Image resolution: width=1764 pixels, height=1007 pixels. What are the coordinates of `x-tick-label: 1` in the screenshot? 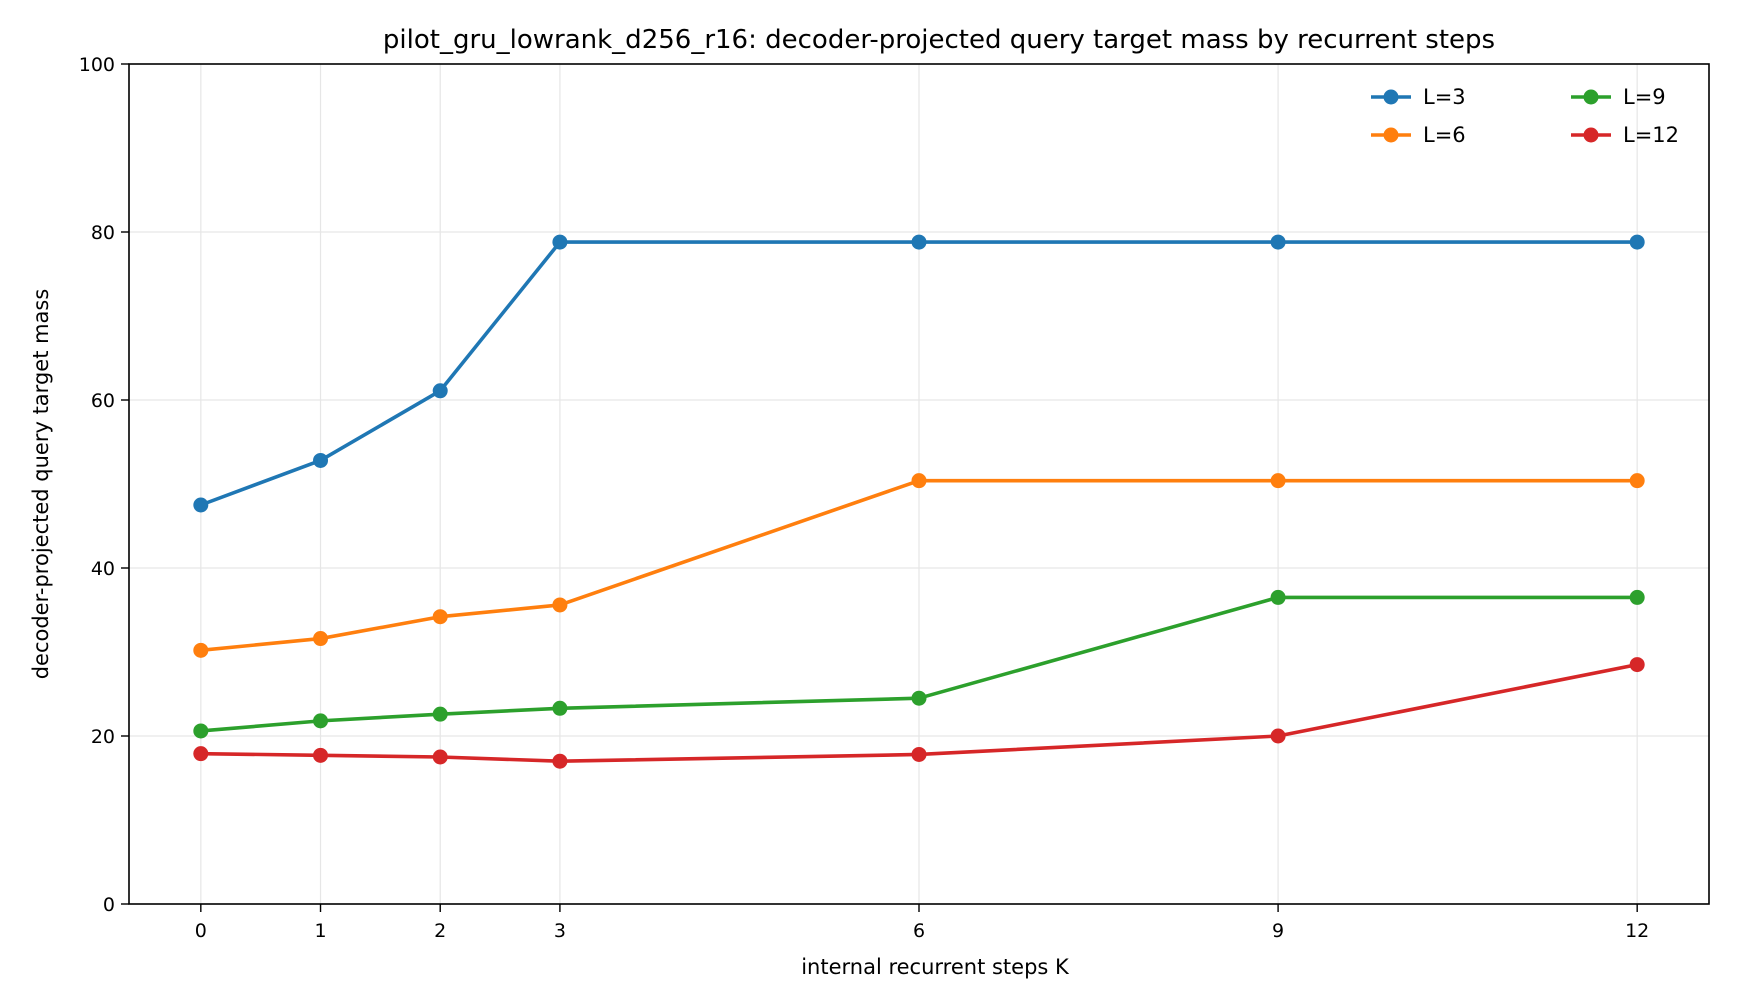 It's located at (320, 931).